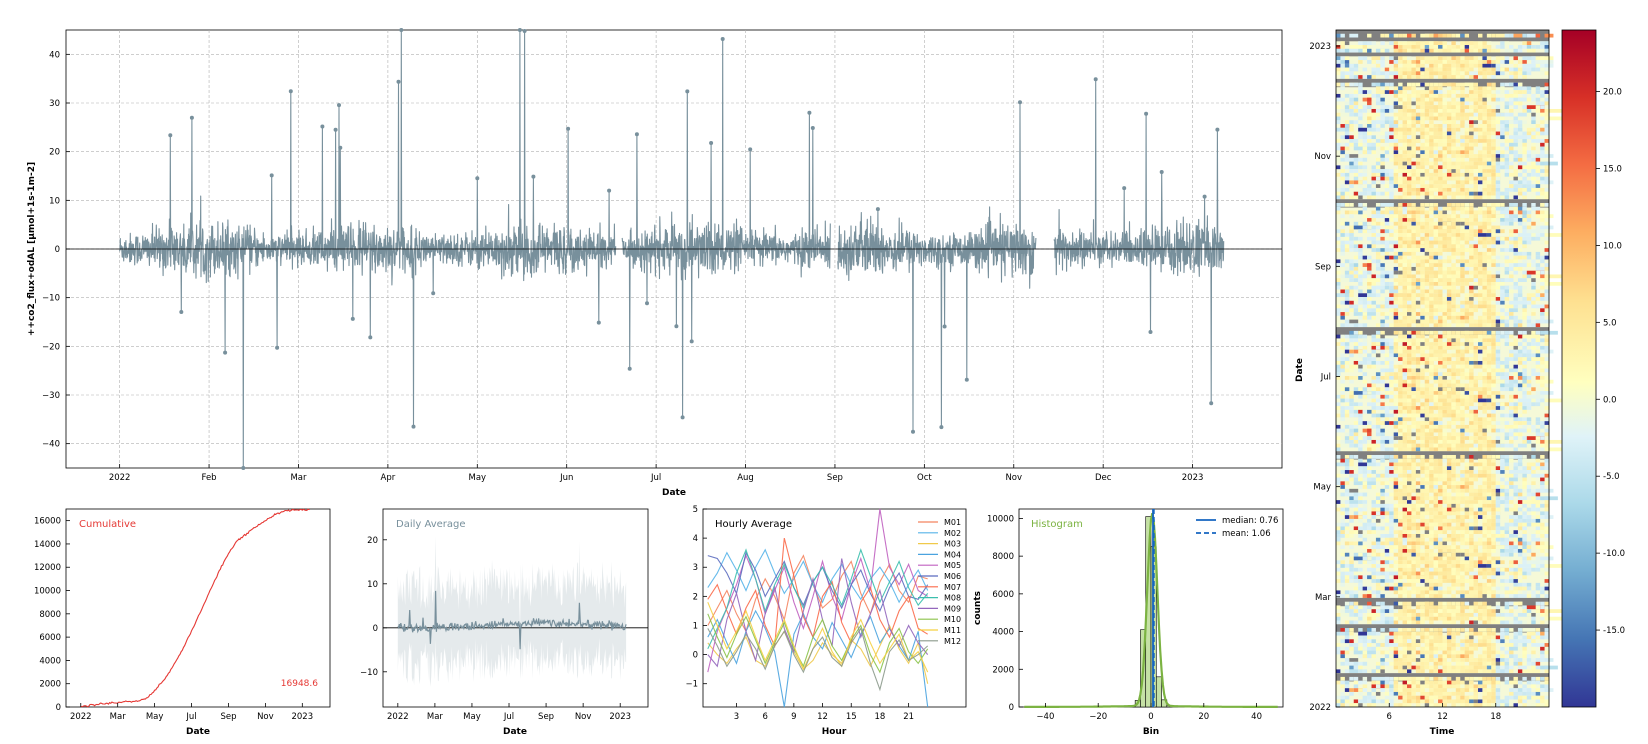  I want to click on hourly-ytick-label: 1, so click(695, 626).